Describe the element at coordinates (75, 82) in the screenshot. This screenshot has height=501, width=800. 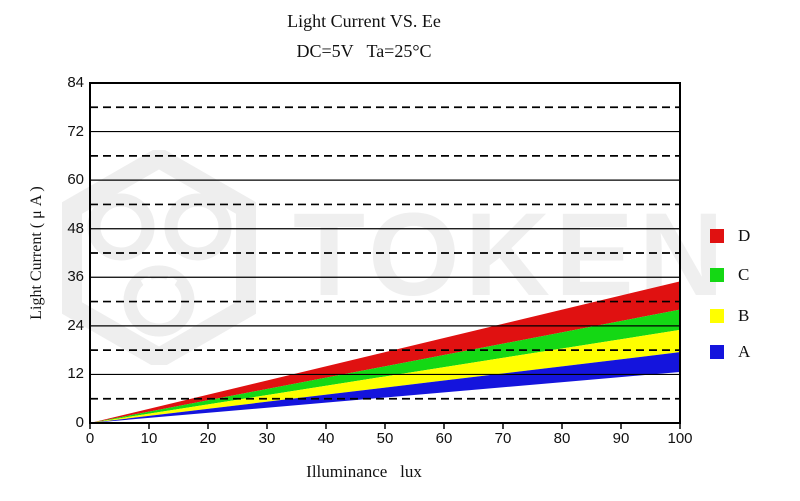
I see `y-tick-label: 84` at that location.